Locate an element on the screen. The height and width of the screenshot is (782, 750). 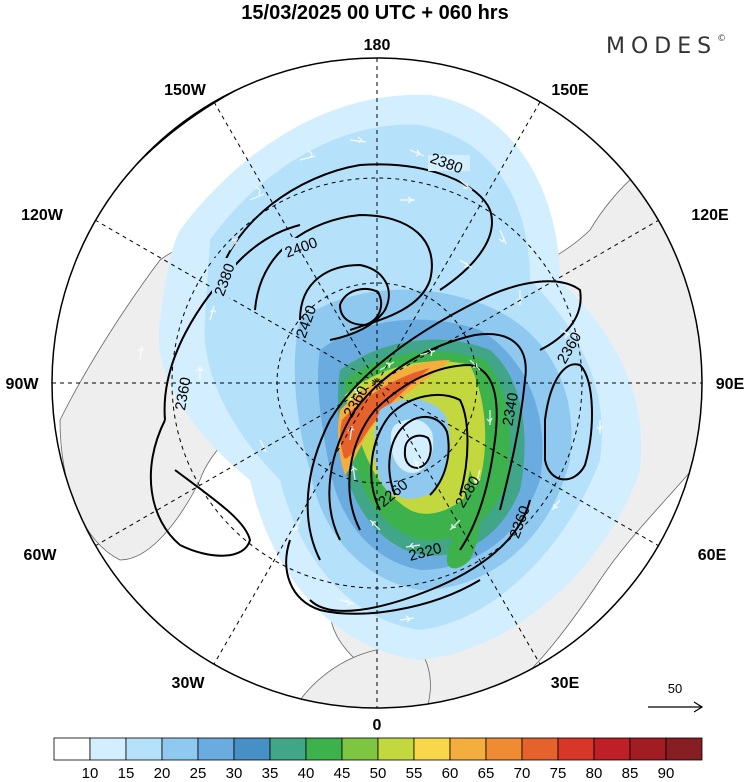
lon-label-upper-right: 120E is located at coordinates (710, 215).